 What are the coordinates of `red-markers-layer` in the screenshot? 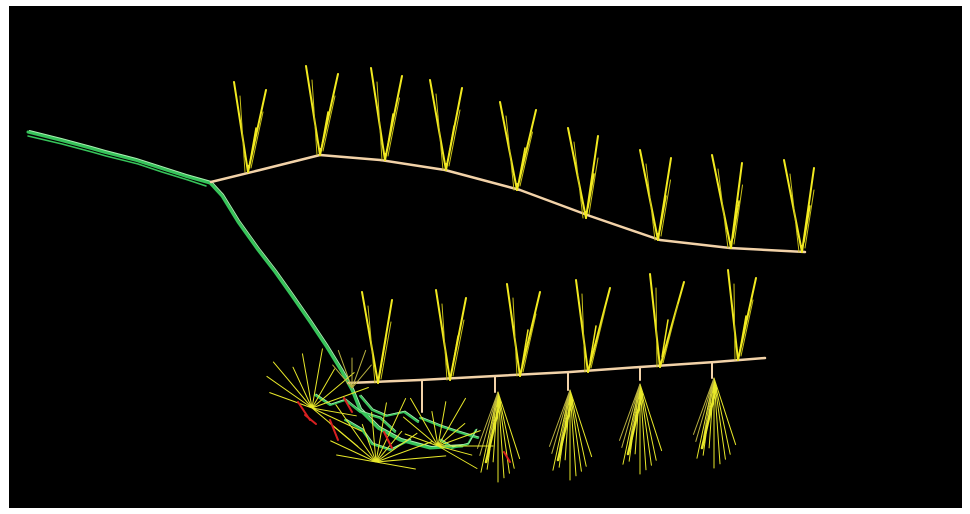 It's located at (404, 430).